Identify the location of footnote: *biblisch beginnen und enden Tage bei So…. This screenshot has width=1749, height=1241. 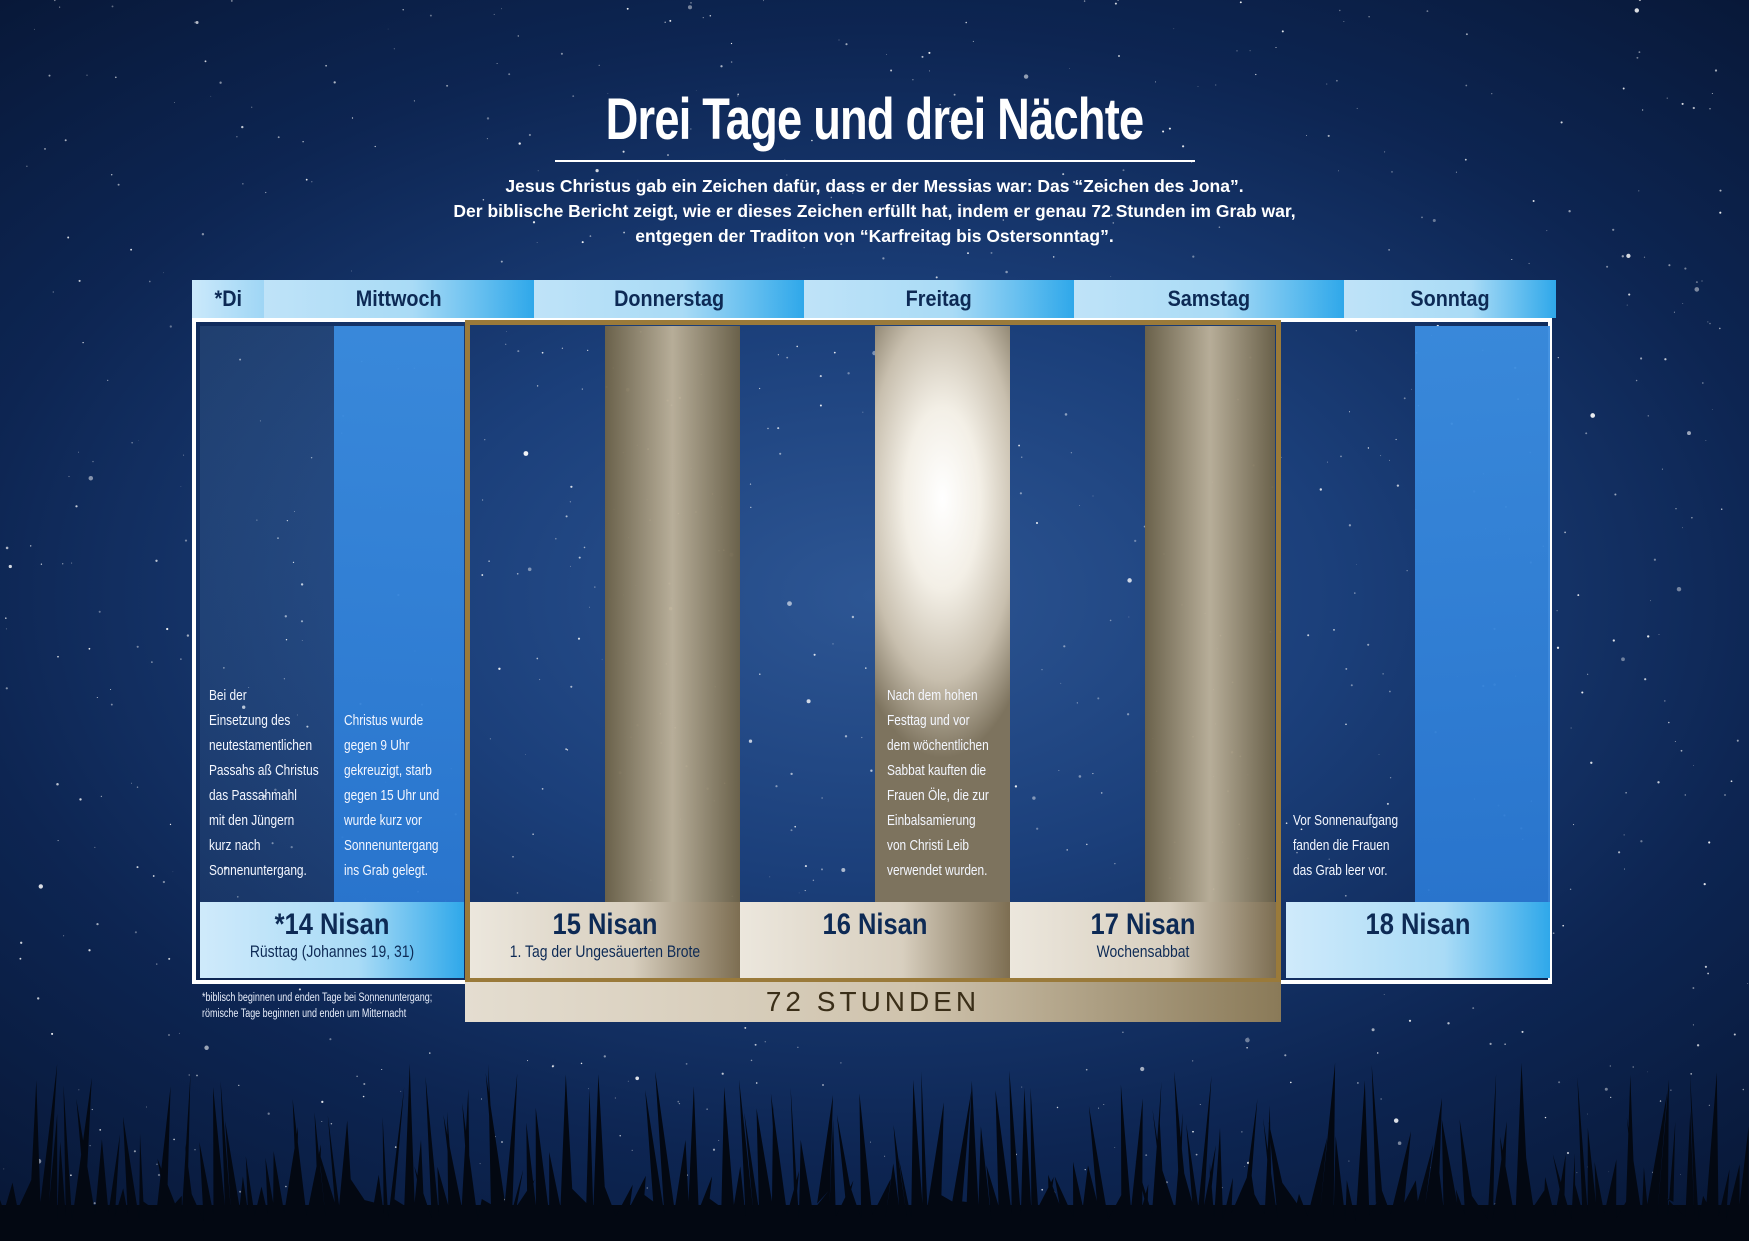
(317, 1006).